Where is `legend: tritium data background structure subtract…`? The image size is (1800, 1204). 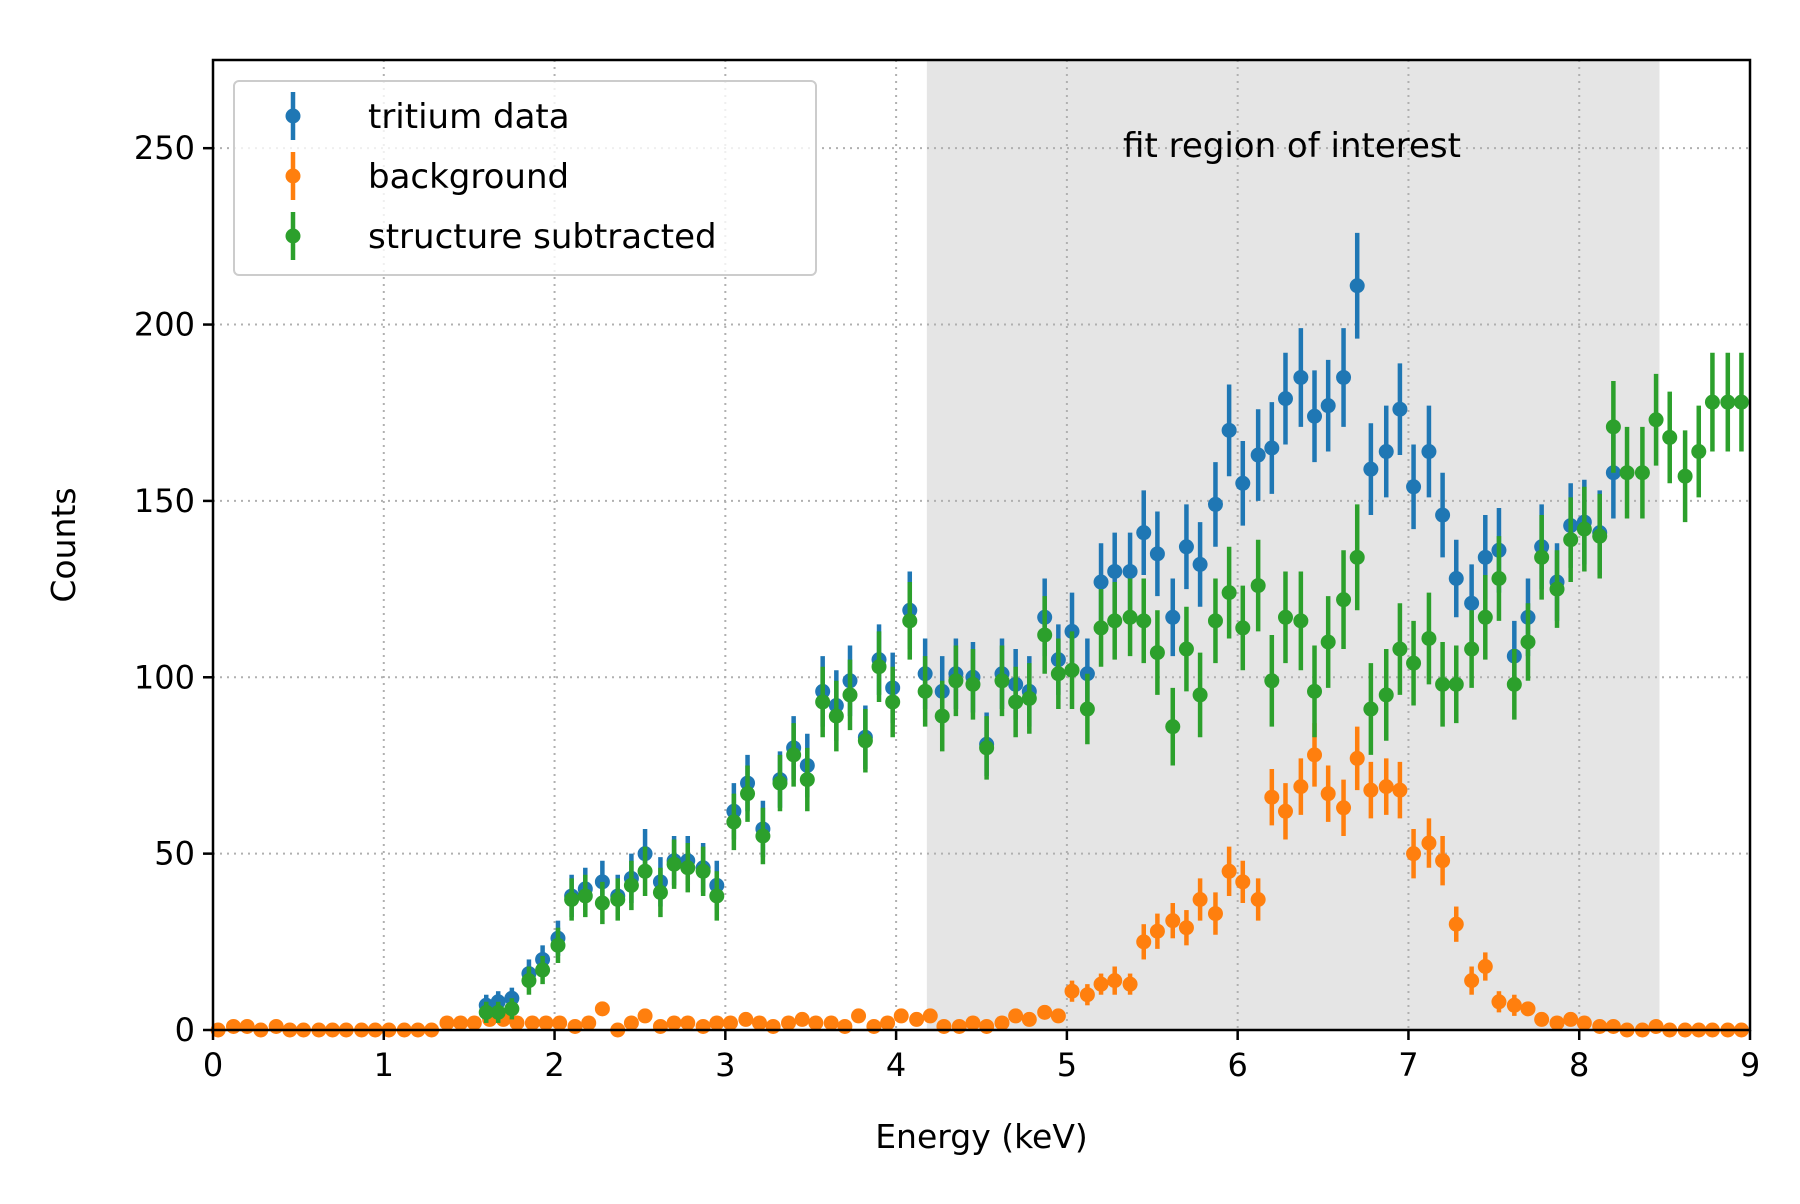
legend: tritium data background structure subtract… is located at coordinates (525, 178).